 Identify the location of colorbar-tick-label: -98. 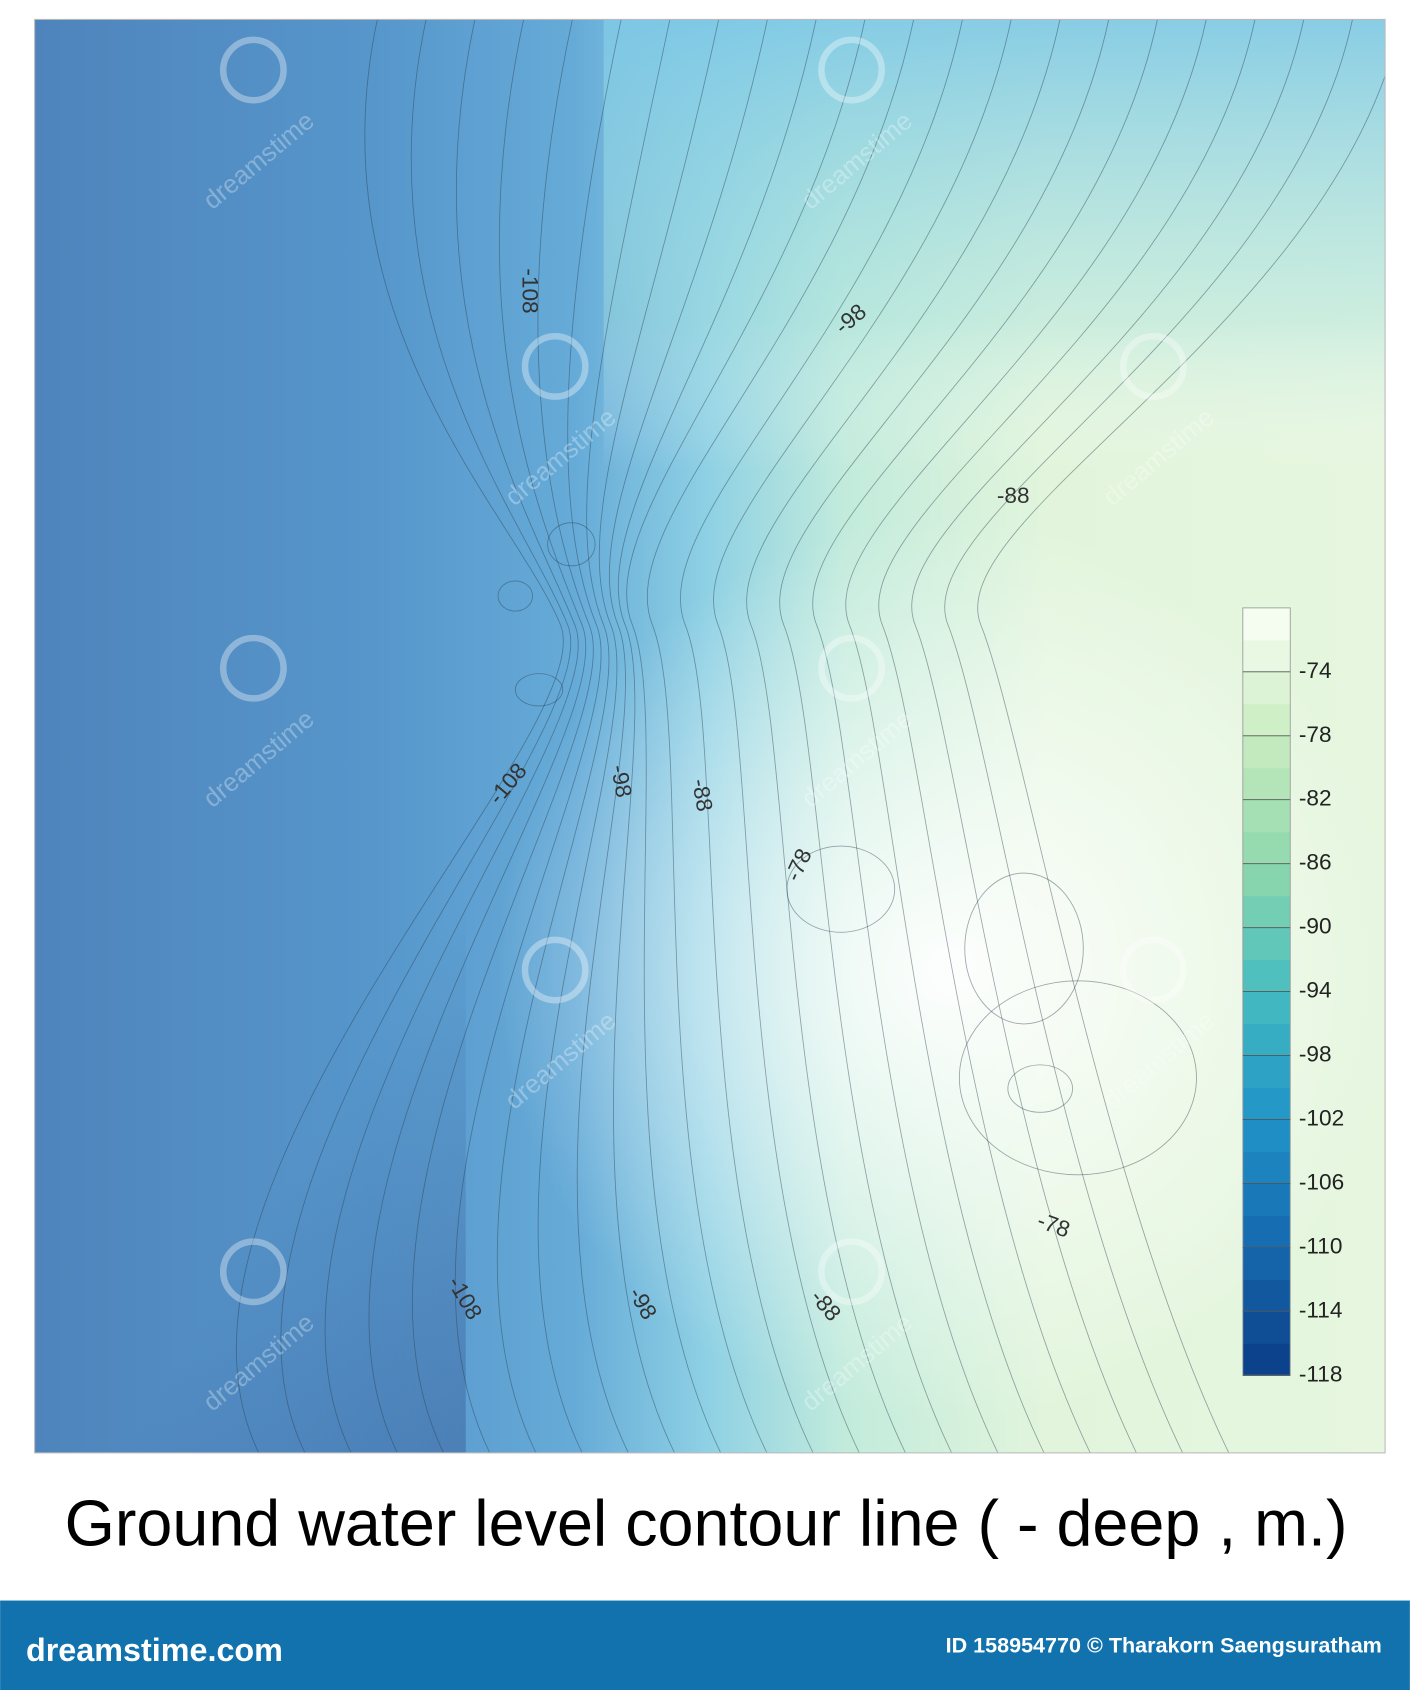
(1315, 1054).